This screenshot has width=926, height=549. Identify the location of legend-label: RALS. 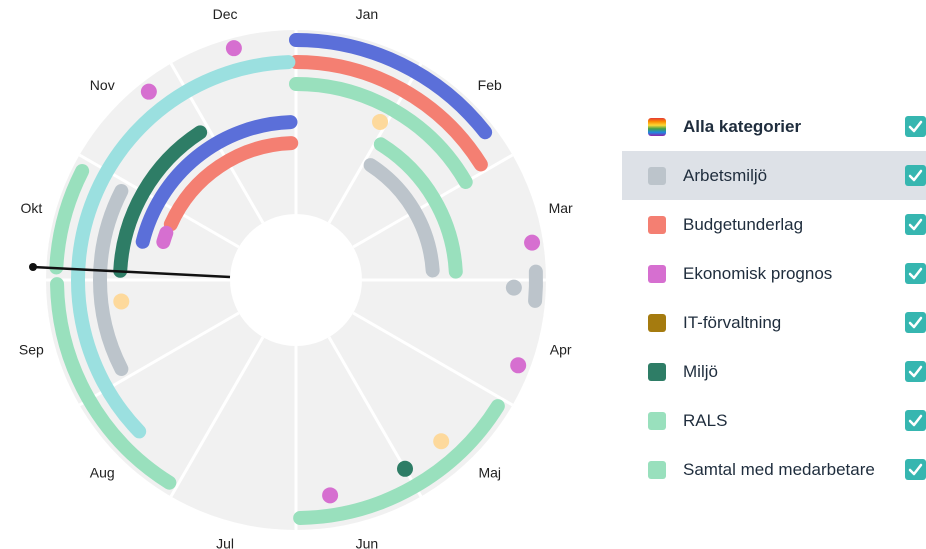
(705, 420).